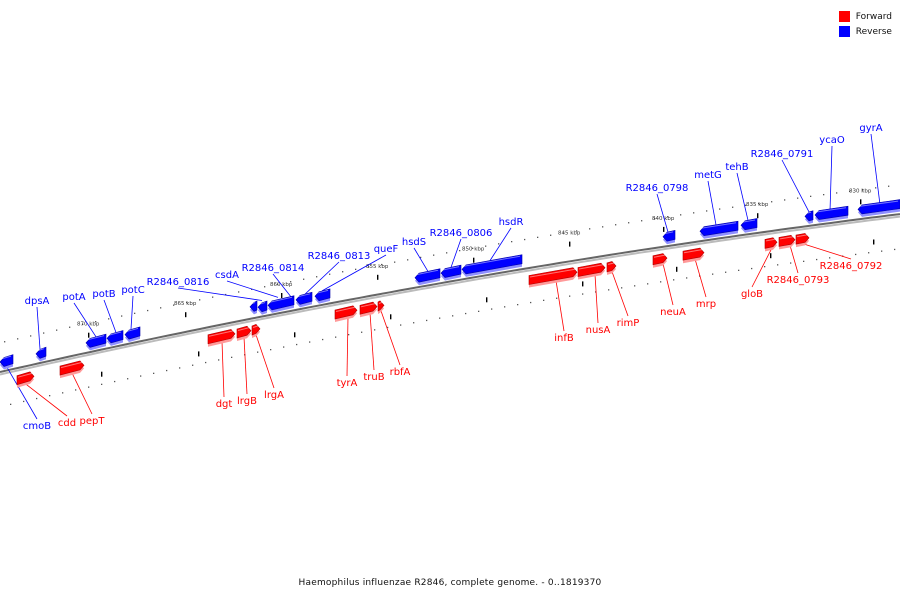 The width and height of the screenshot is (900, 600). What do you see at coordinates (844, 16) in the screenshot?
I see `forward-swatch` at bounding box center [844, 16].